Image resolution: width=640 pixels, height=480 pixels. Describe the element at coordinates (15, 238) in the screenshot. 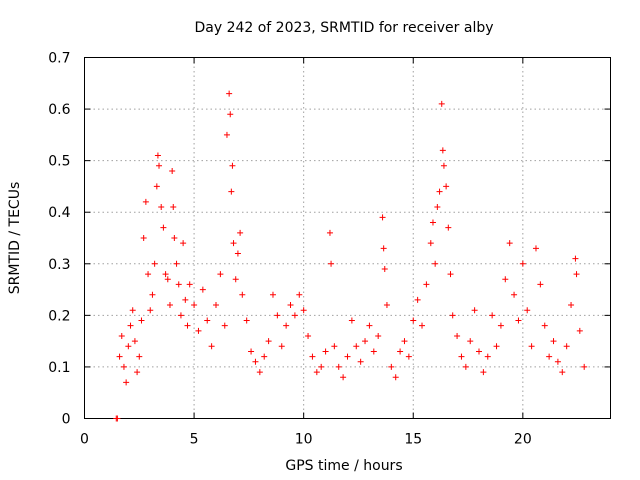

I see `y-axis-label: SRMTID / TECUs` at that location.